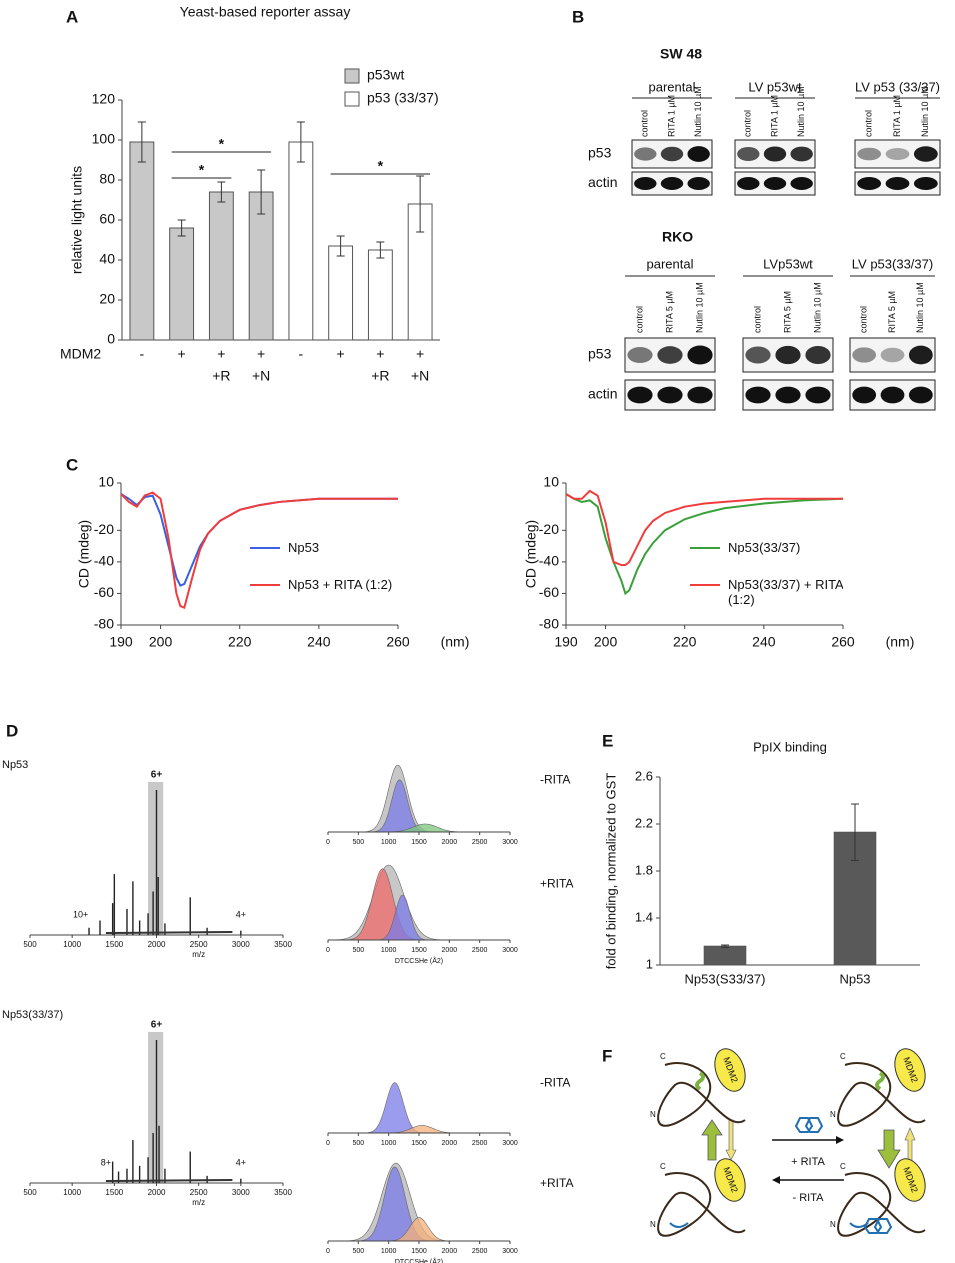 The image size is (955, 1263). What do you see at coordinates (549, 561) in the screenshot?
I see `y-tick-label: -40` at bounding box center [549, 561].